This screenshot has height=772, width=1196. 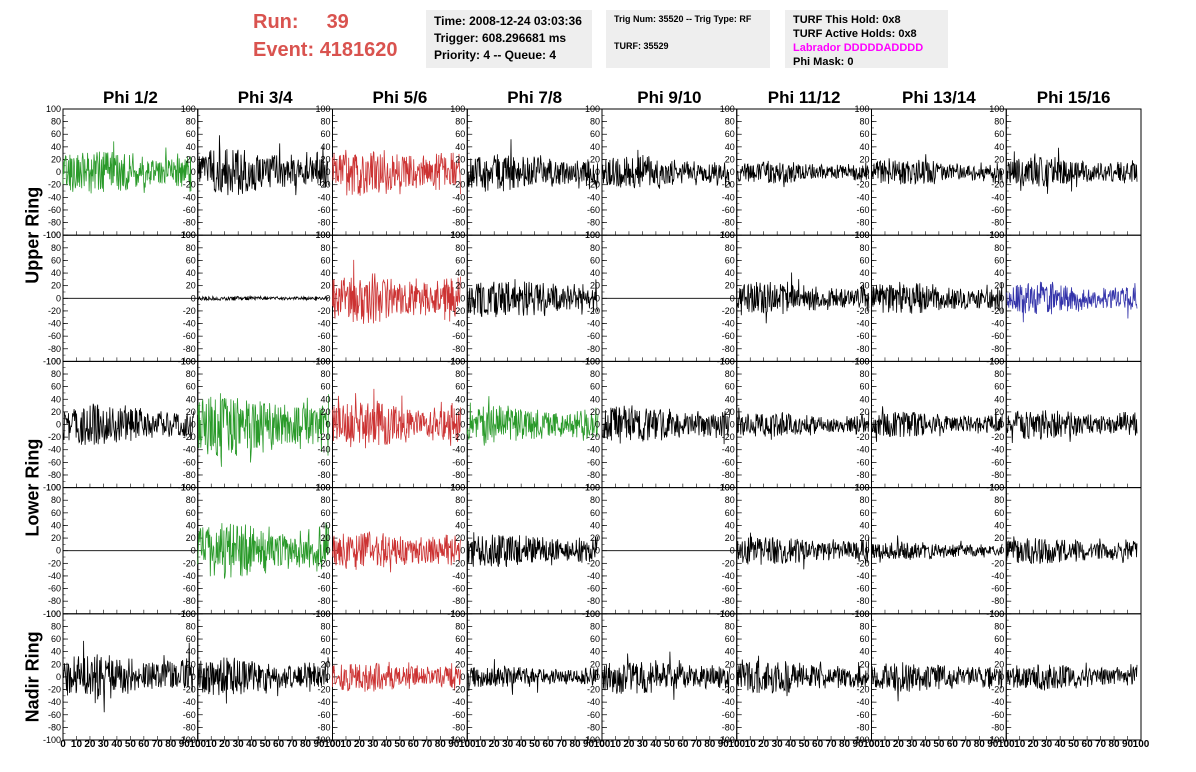 What do you see at coordinates (629, 744) in the screenshot?
I see `x-tick-label: 20` at bounding box center [629, 744].